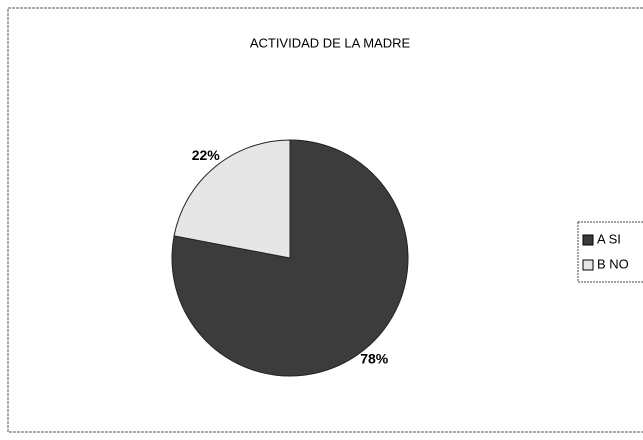 The width and height of the screenshot is (643, 440). Describe the element at coordinates (232, 199) in the screenshot. I see `pie-slice` at that location.